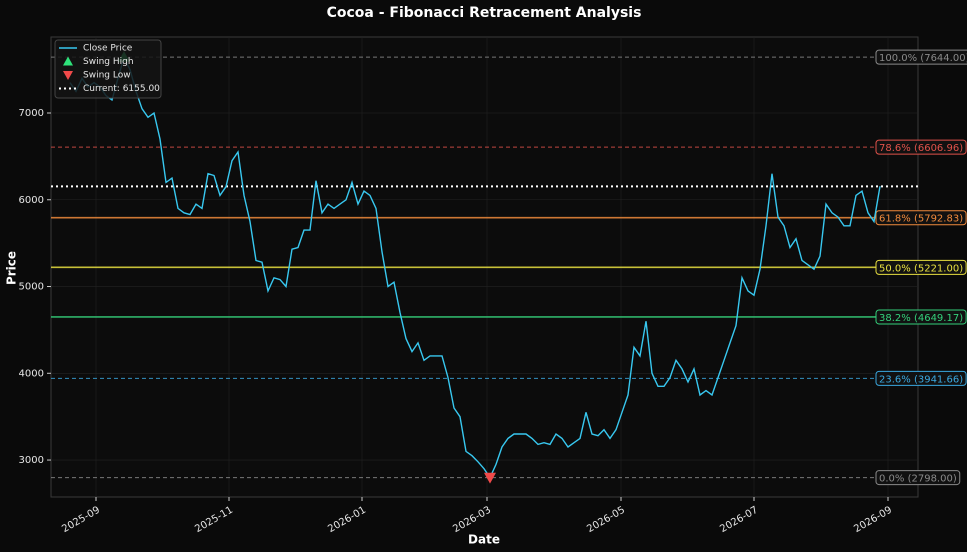 The image size is (967, 552). What do you see at coordinates (108, 62) in the screenshot?
I see `legend-label: Swing High` at bounding box center [108, 62].